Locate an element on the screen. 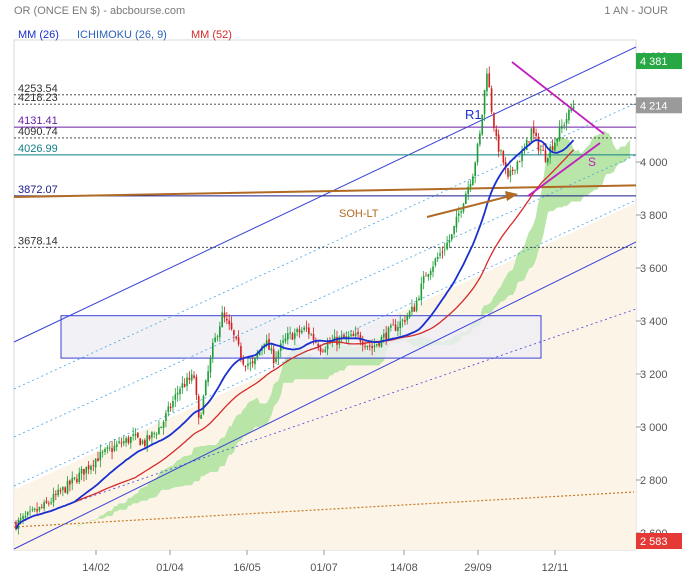 This screenshot has width=684, height=585. level-label-3678.14: 3678.14 is located at coordinates (38, 241).